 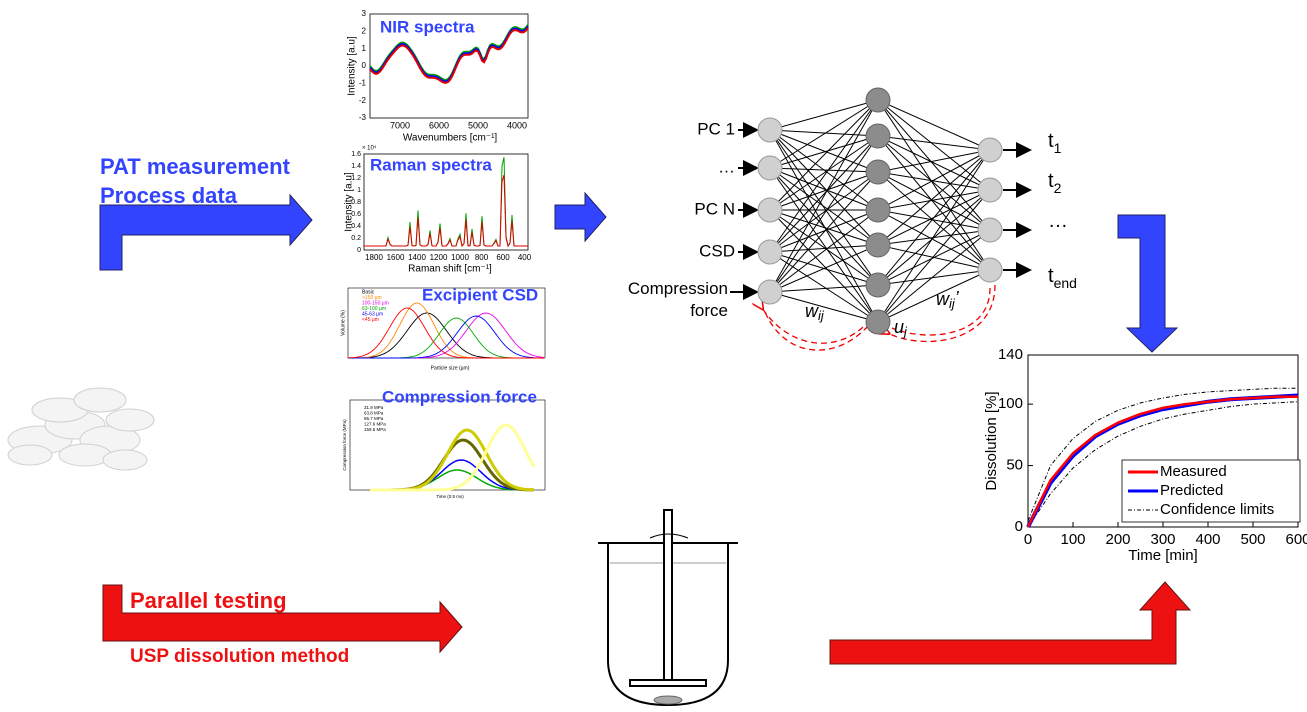 I want to click on x-tick-label: 100, so click(x=1072, y=539).